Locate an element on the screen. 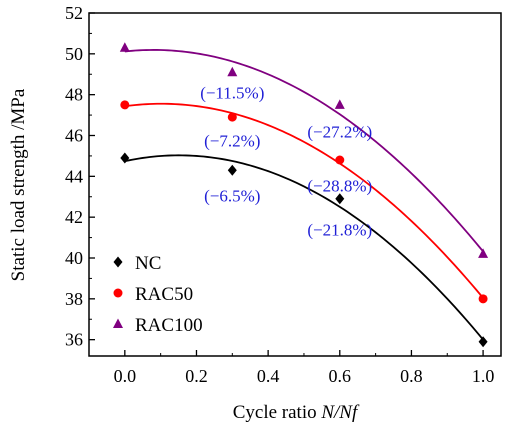 This screenshot has height=433, width=519. y-tick-label-0: 36 is located at coordinates (74, 340).